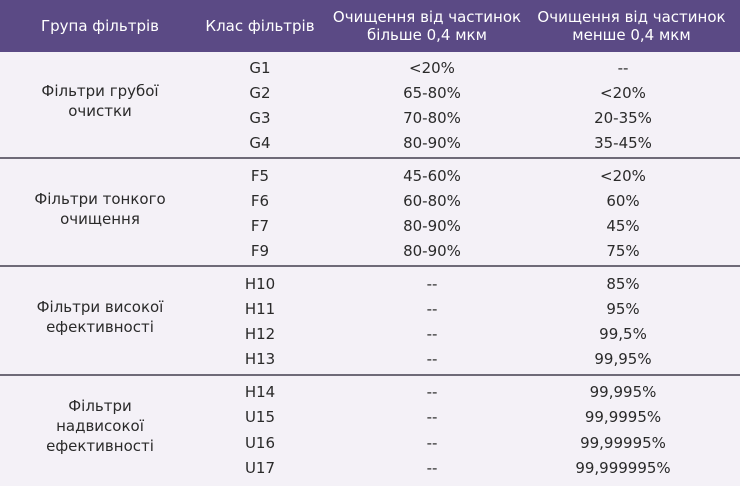 Image resolution: width=740 pixels, height=486 pixels. I want to click on table-row: H10 -- 85%, so click(370, 283).